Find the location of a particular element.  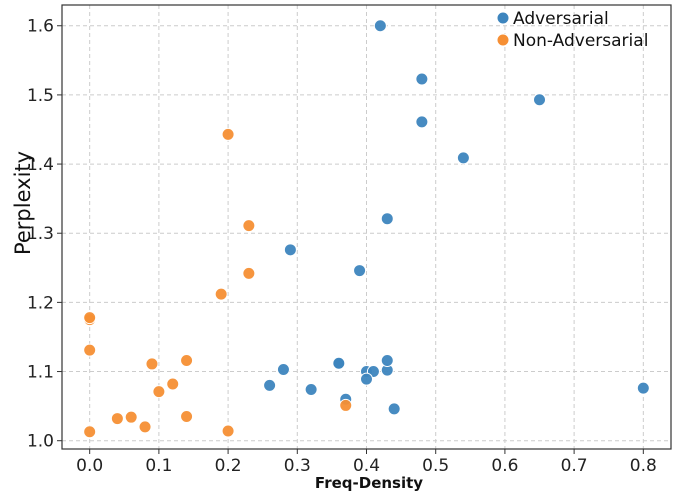

x-tick-label: 0.6 is located at coordinates (504, 466).